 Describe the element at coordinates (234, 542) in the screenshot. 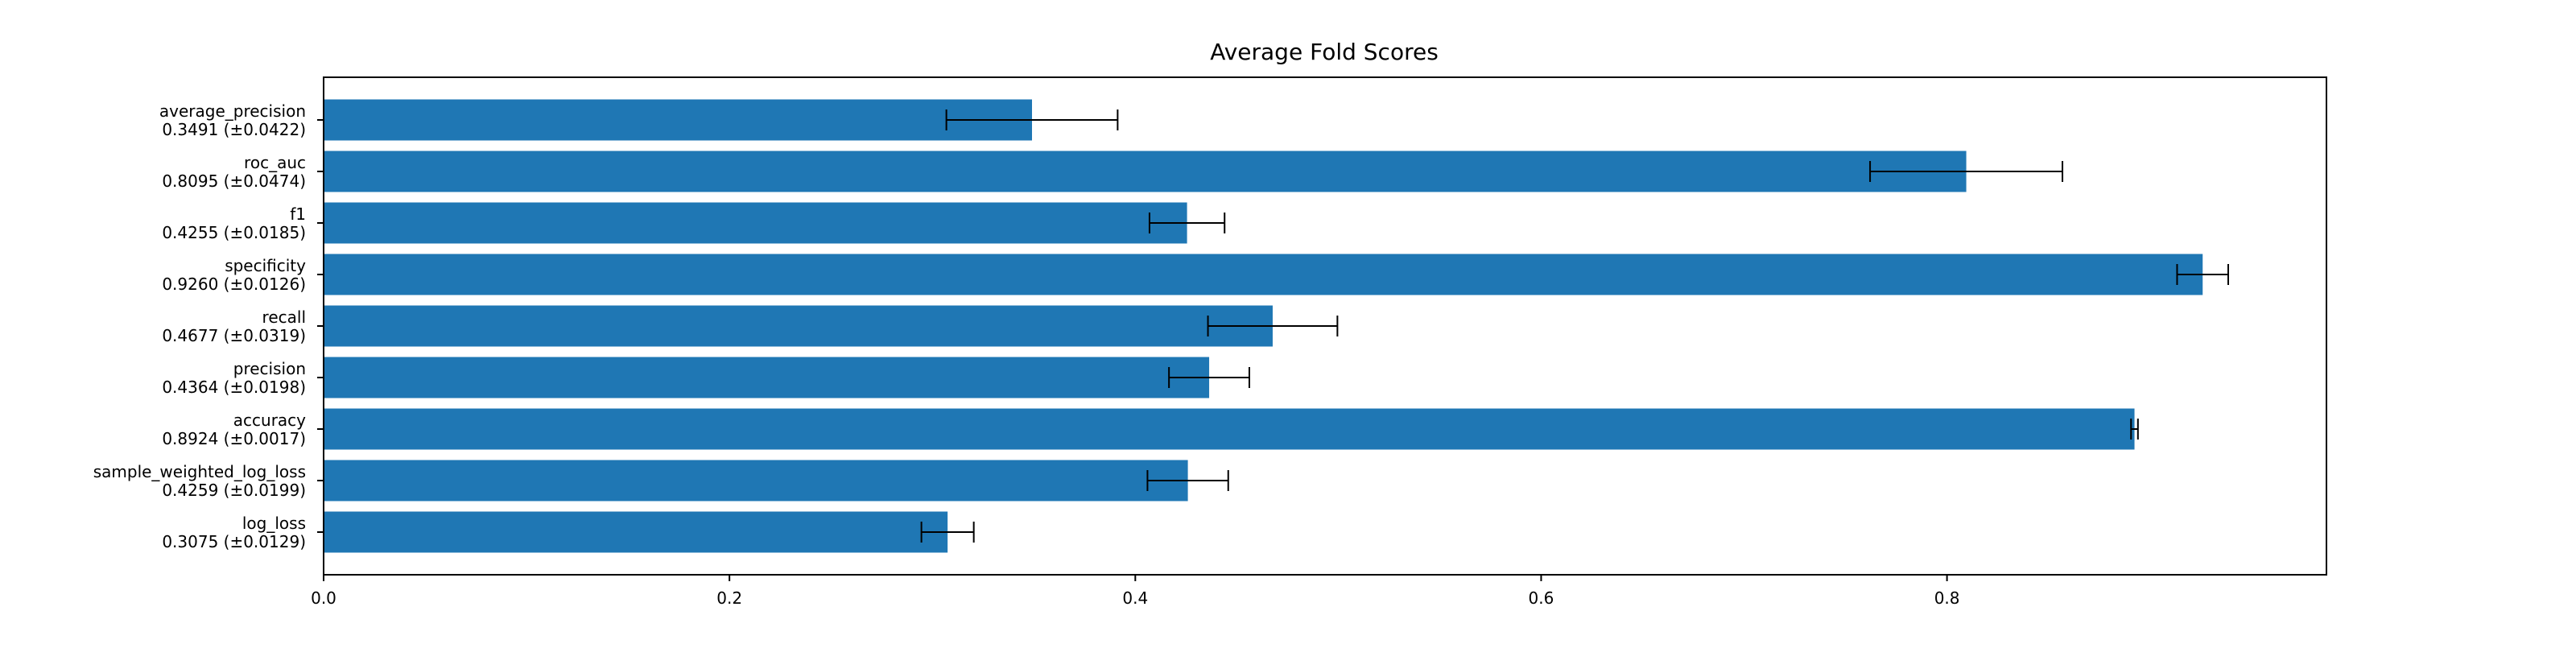

I see `y-tick-summary-log_loss: 0.3075 (±0.0129)` at that location.